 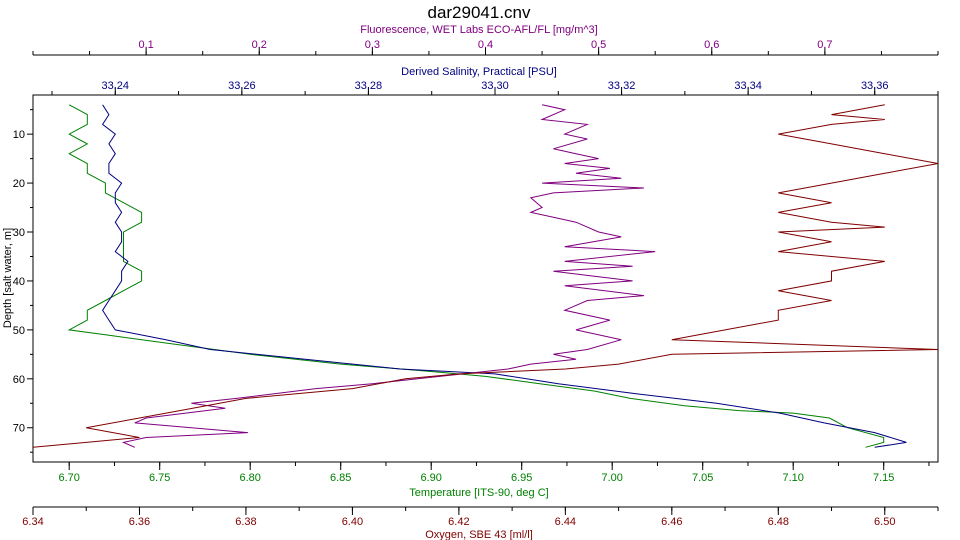 What do you see at coordinates (711, 45) in the screenshot?
I see `fluorescence-tick-label: 0.6` at bounding box center [711, 45].